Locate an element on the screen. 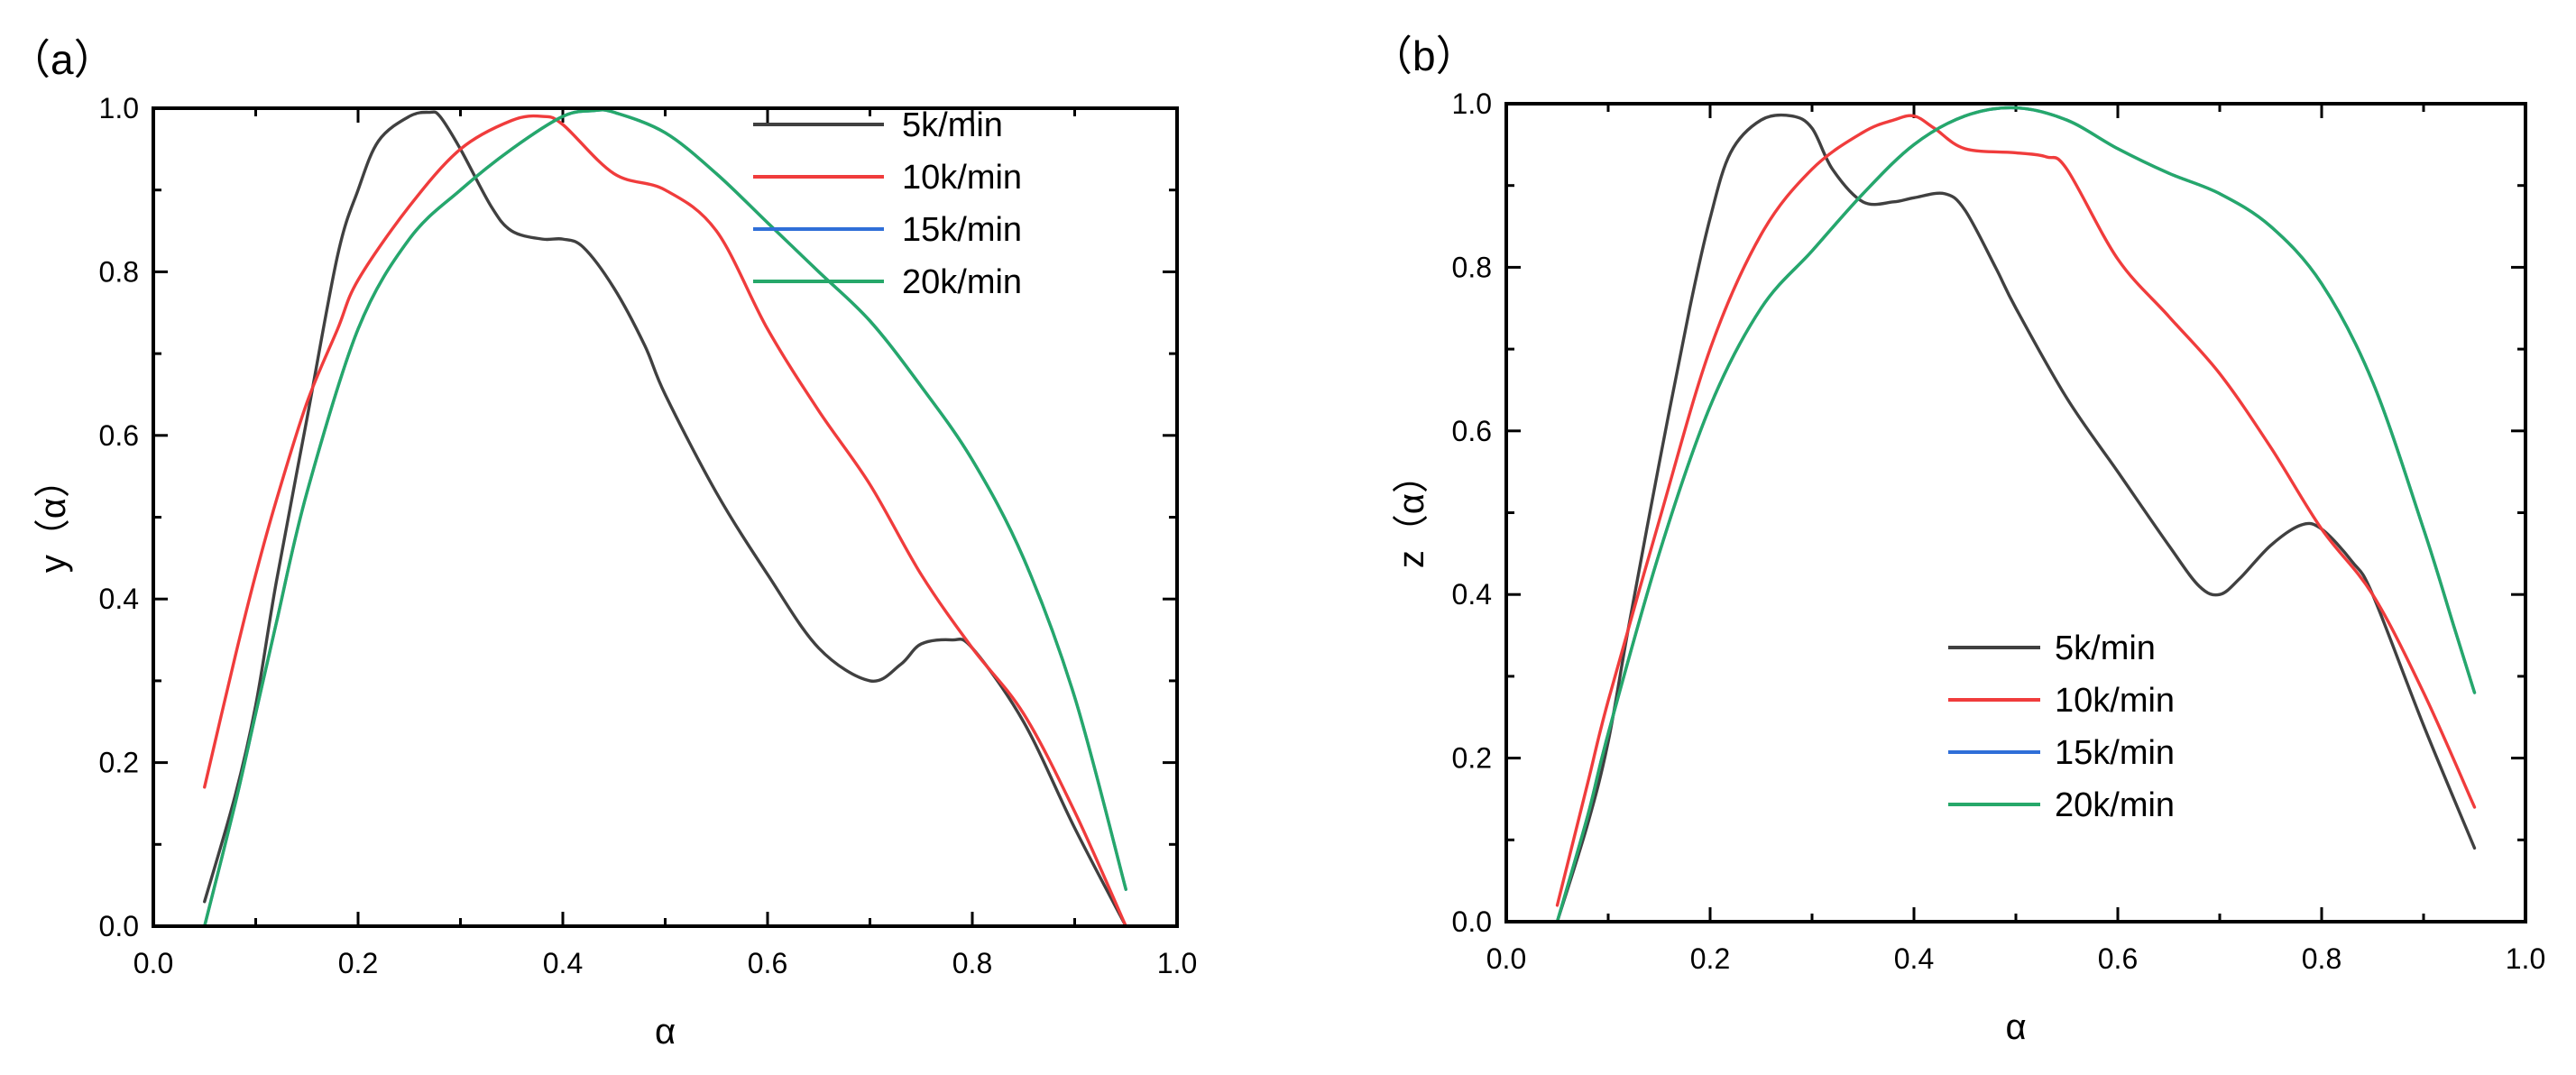  y-tick-label-b: 0.0 is located at coordinates (1472, 921).